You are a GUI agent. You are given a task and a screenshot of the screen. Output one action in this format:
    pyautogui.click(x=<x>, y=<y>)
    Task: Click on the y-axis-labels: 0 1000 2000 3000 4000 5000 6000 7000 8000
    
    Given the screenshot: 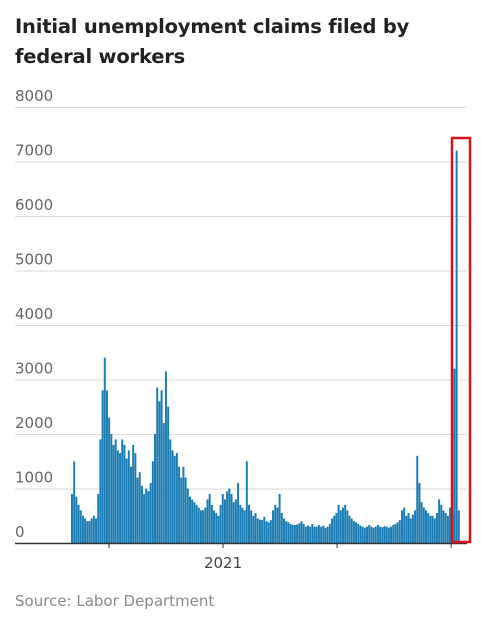 What is the action you would take?
    pyautogui.click(x=34, y=314)
    